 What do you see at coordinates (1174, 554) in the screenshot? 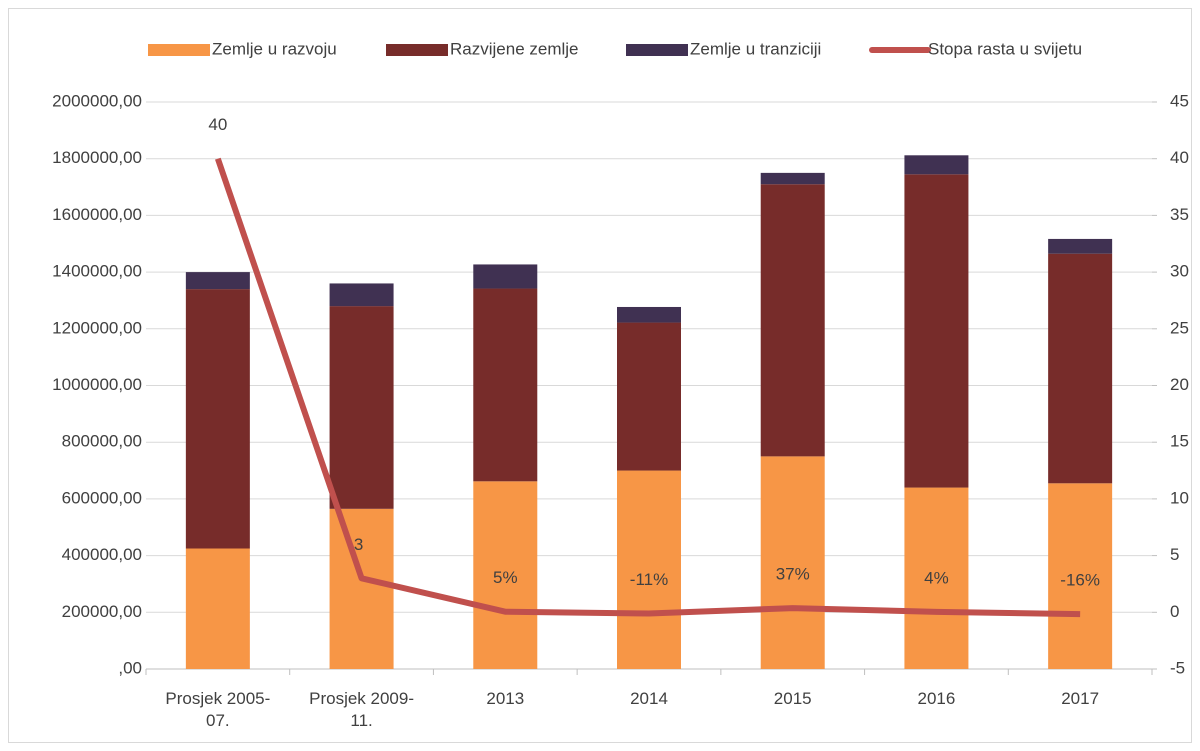
I see `y2-tick-label: 5` at bounding box center [1174, 554].